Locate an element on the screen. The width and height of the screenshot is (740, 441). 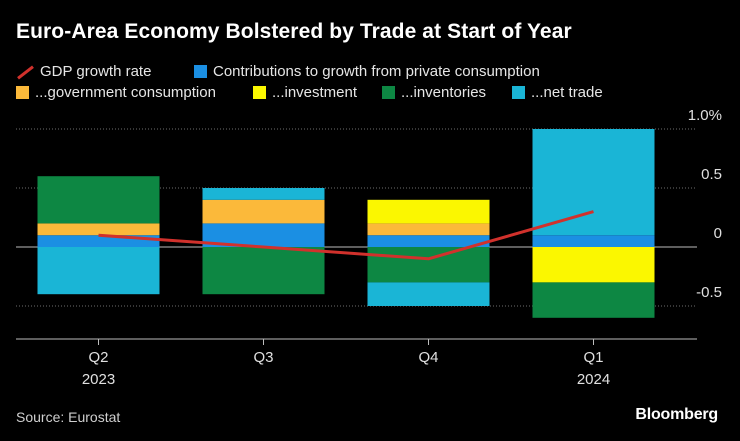
y-tick-label: 0 is located at coordinates (718, 233).